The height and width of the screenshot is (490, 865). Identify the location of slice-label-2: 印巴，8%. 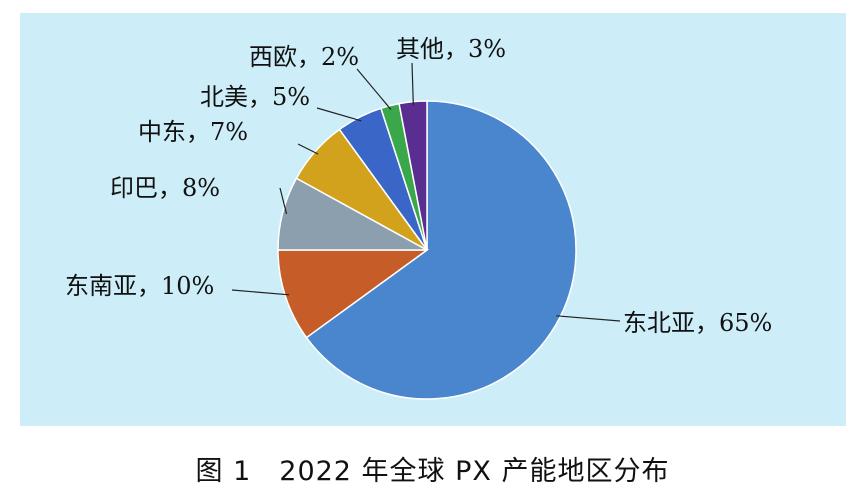
(165, 188).